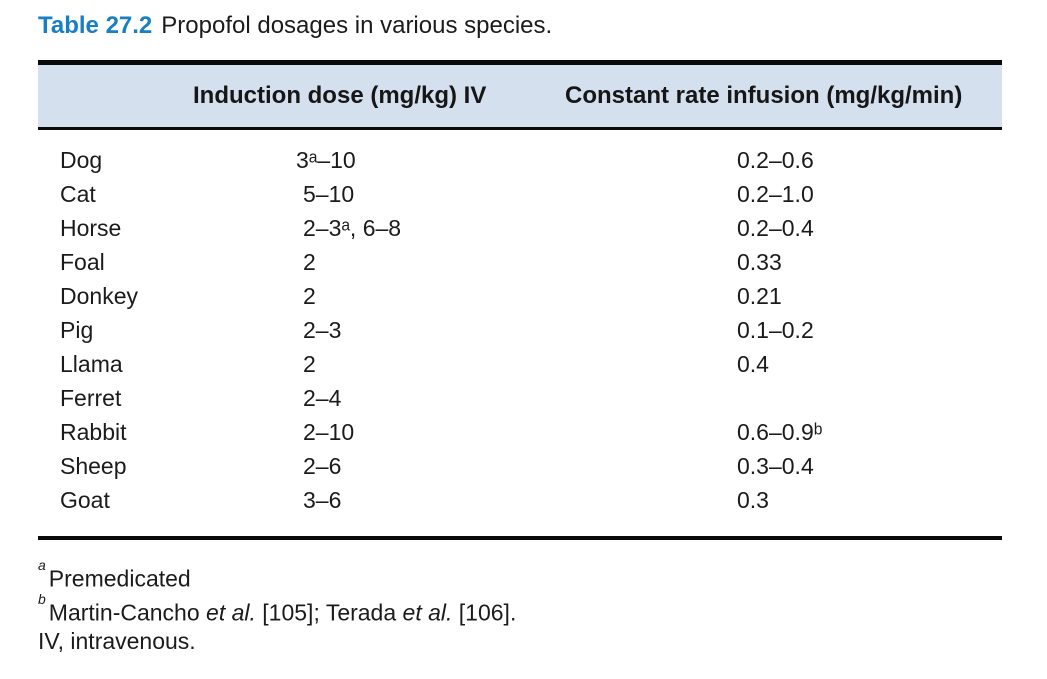 The height and width of the screenshot is (679, 1047). What do you see at coordinates (231, 612) in the screenshot?
I see `footnote-b-etal-1: et al.` at bounding box center [231, 612].